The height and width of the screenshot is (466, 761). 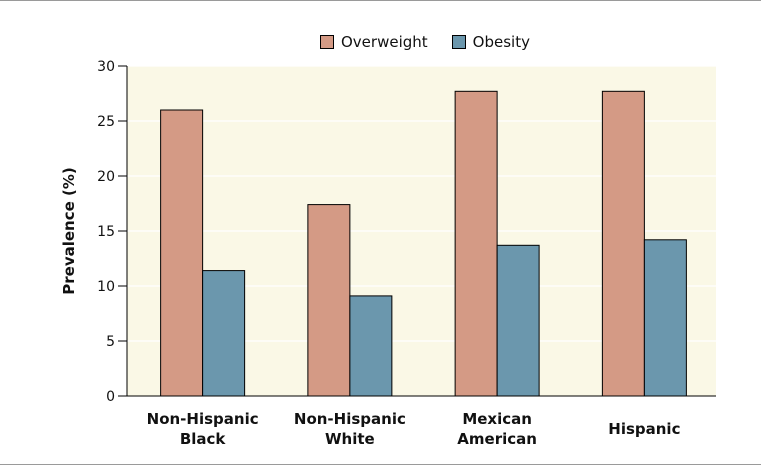 What do you see at coordinates (106, 287) in the screenshot?
I see `y-tick-label-10: 10` at bounding box center [106, 287].